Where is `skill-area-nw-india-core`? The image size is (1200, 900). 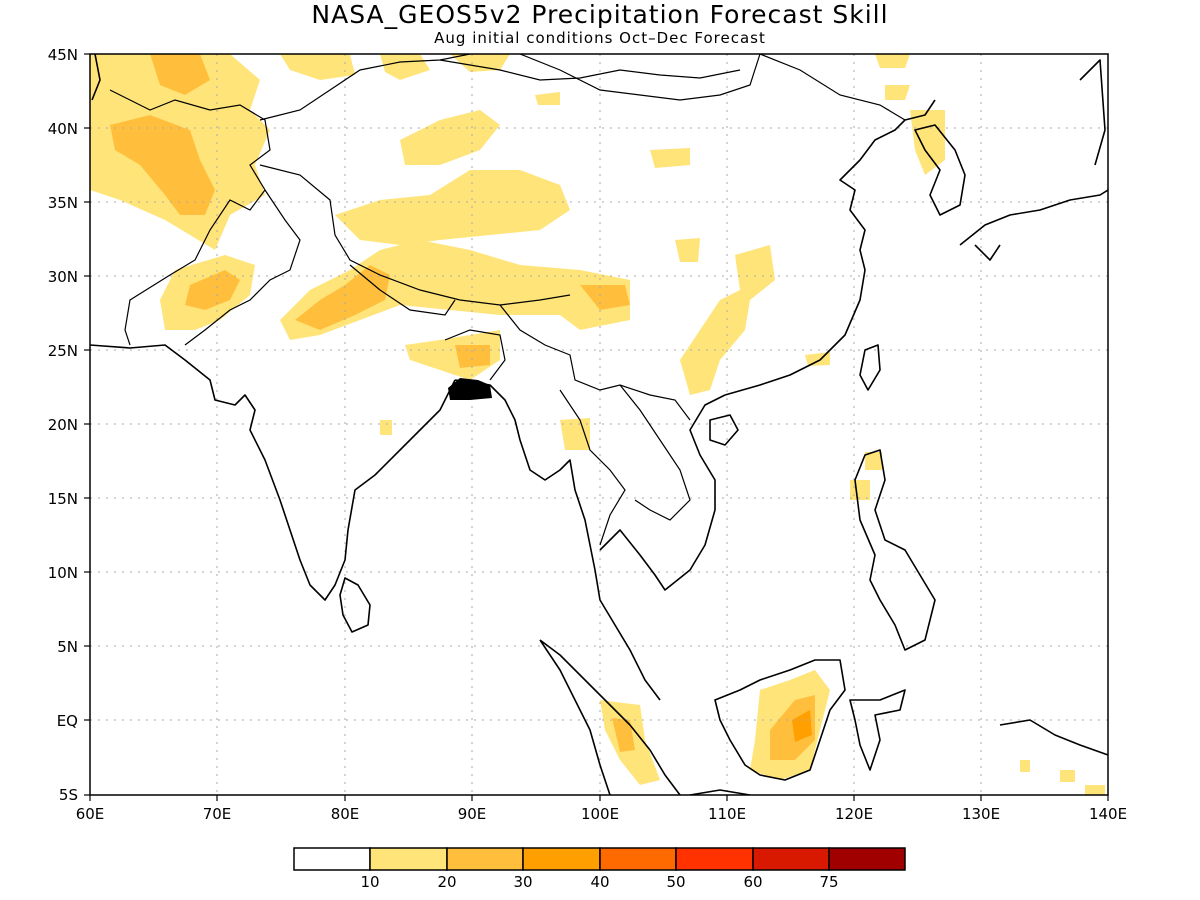
skill-area-nw-india-core is located at coordinates (212, 290).